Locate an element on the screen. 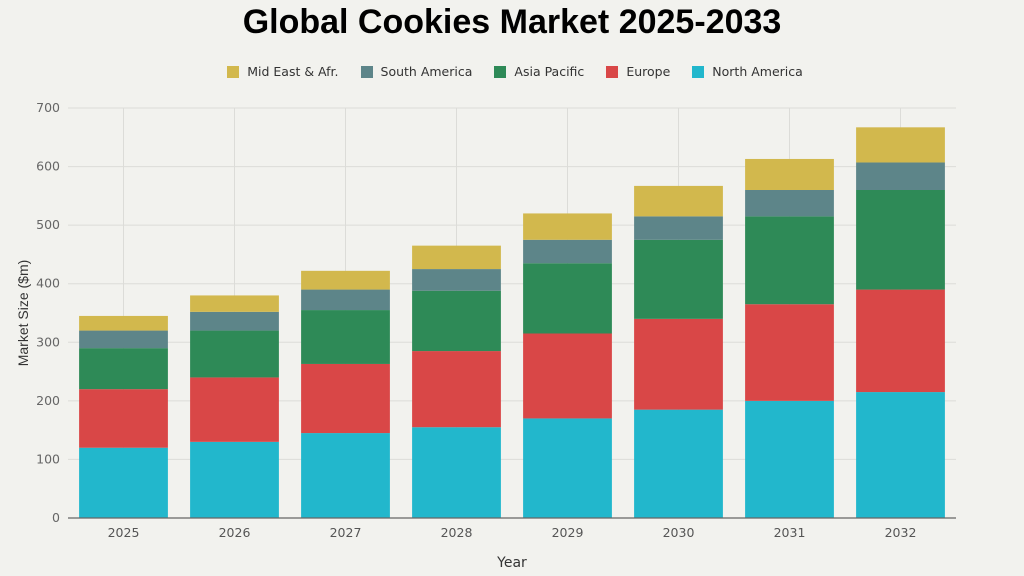 Image resolution: width=1024 pixels, height=576 pixels. legend-label: Mid East & Afr. is located at coordinates (293, 71).